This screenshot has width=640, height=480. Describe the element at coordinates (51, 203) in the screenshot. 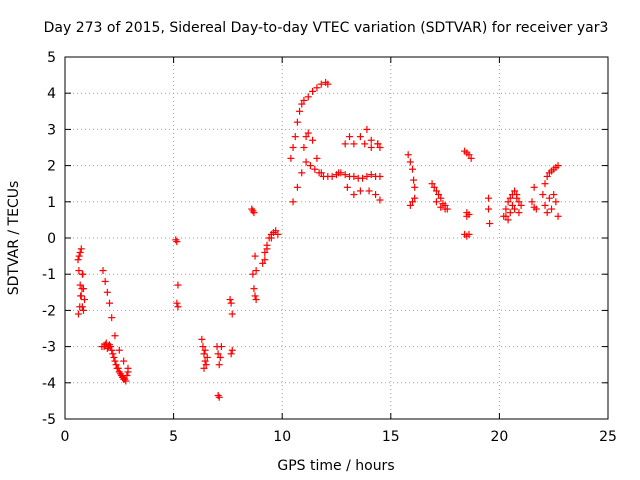

I see `y-tick-label: 1` at that location.